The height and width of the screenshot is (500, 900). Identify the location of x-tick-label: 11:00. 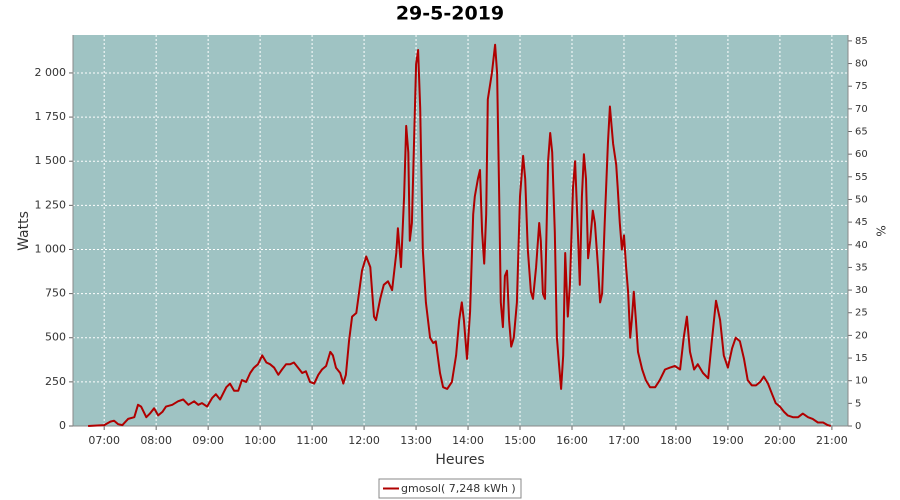
(312, 440).